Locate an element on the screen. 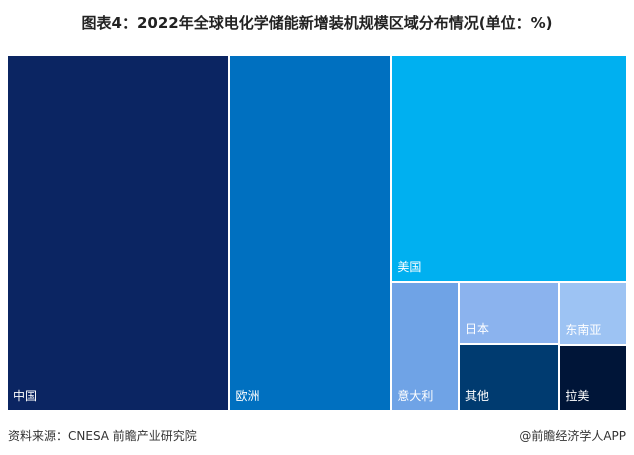  treemap-cell: 其他 is located at coordinates (509, 377).